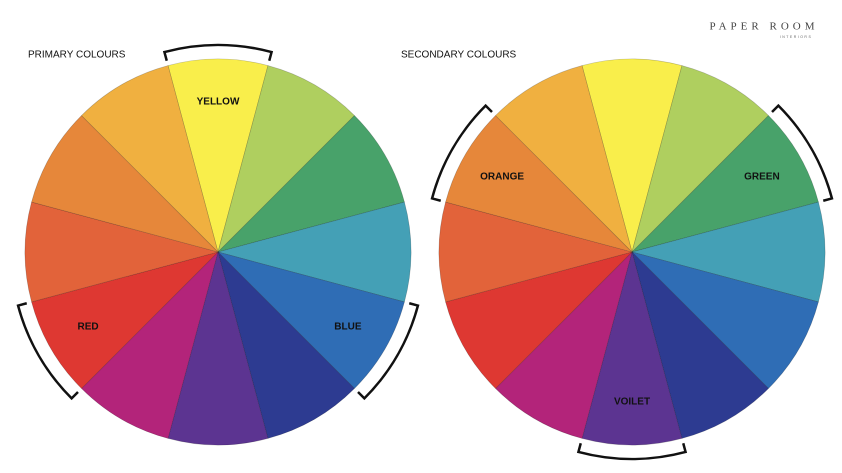  I want to click on brand: PAPER ROOM, so click(764, 27).